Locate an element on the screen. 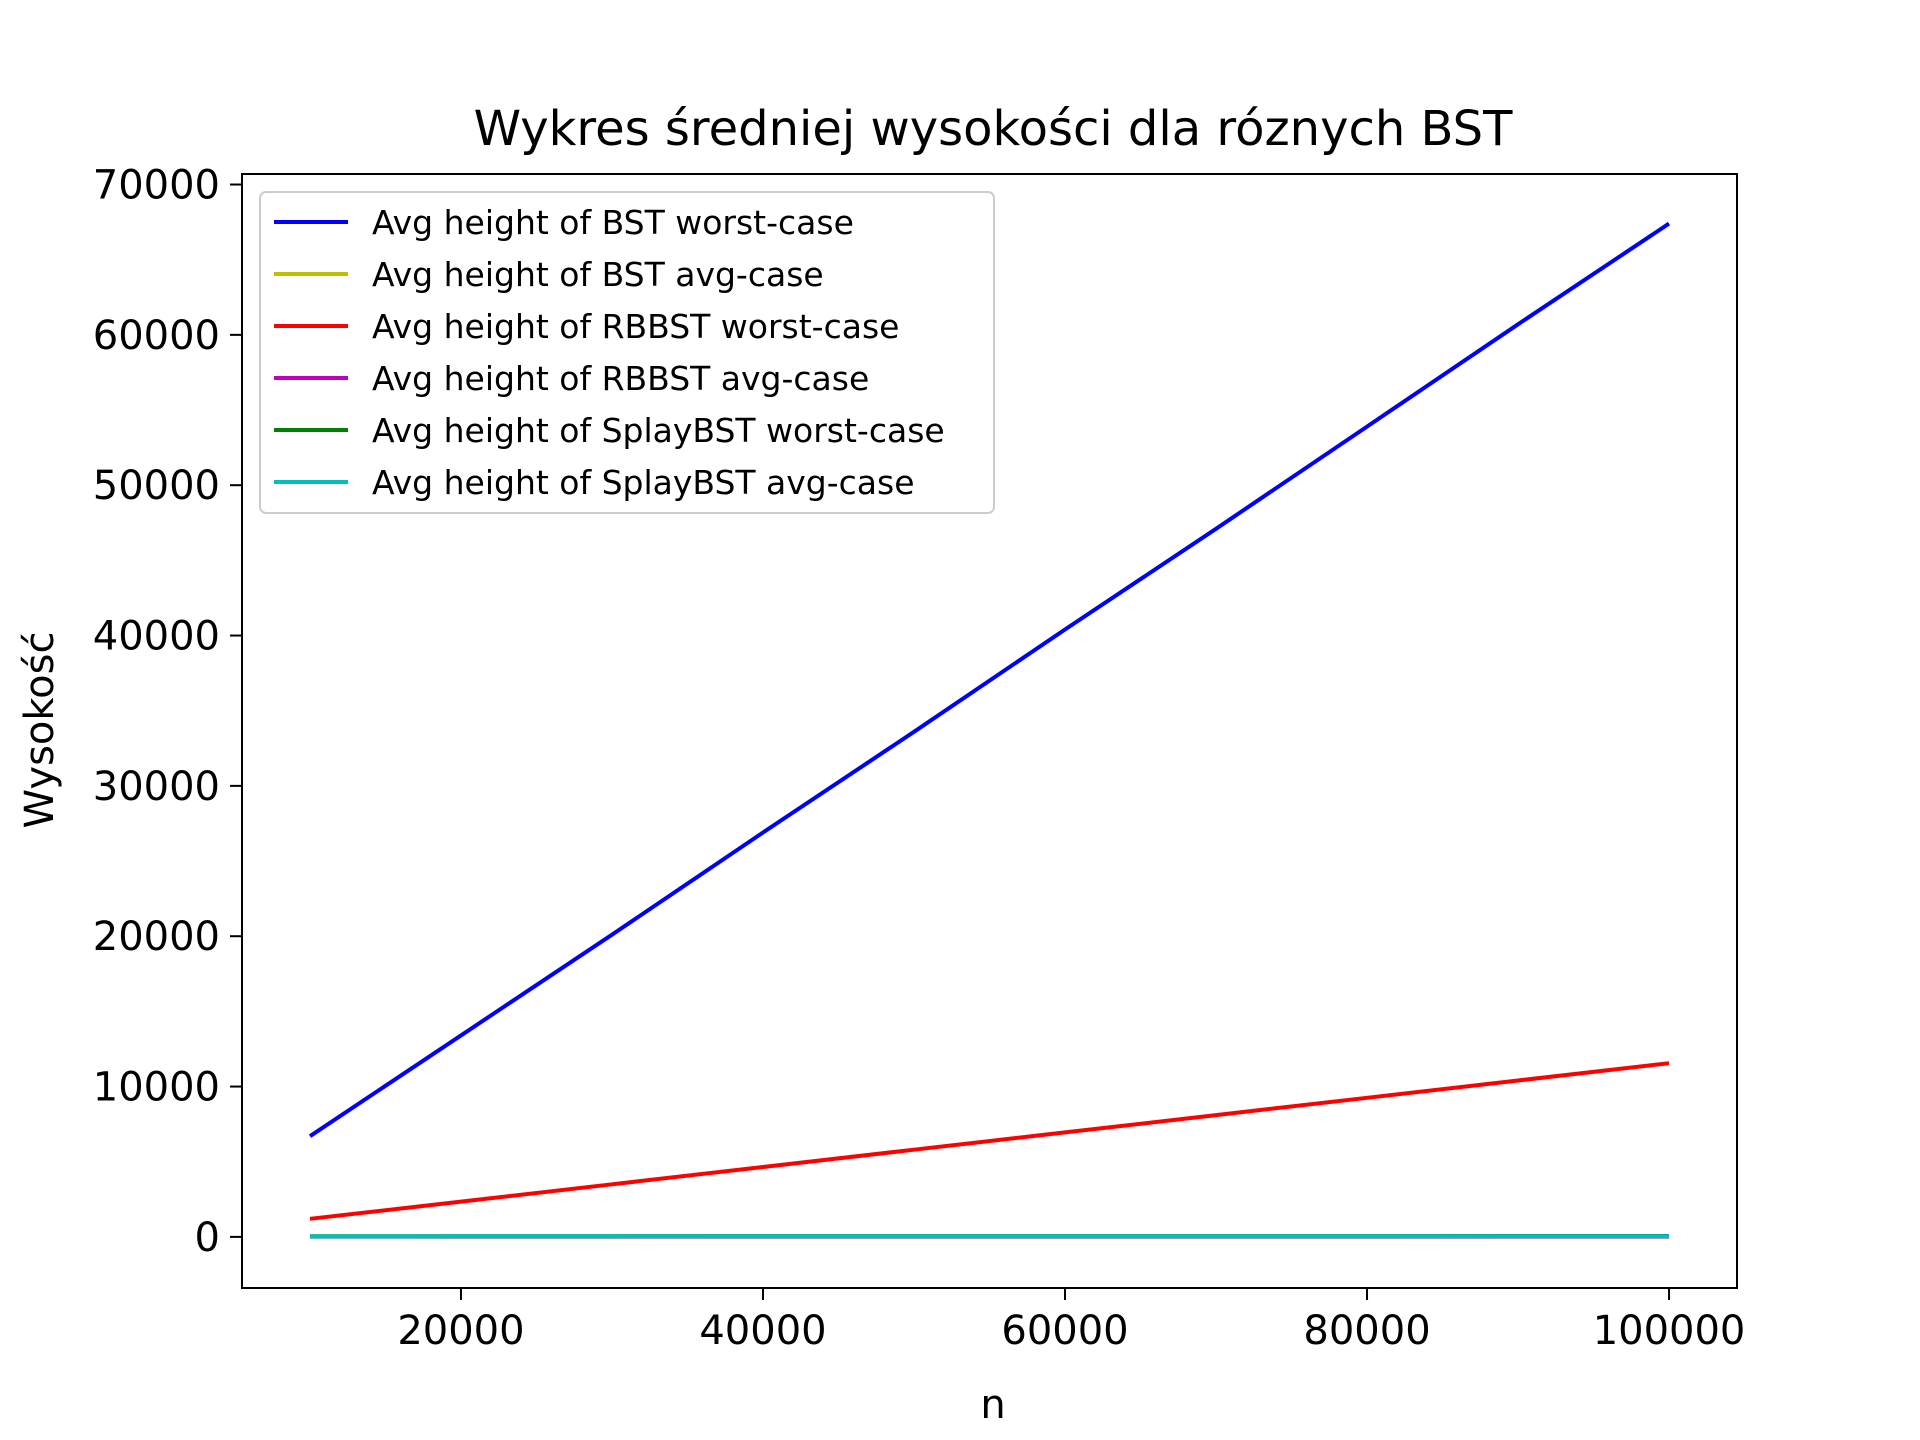 This screenshot has width=1920, height=1440. legend-entry-2: Avg height of RBBST worst-case is located at coordinates (635, 326).